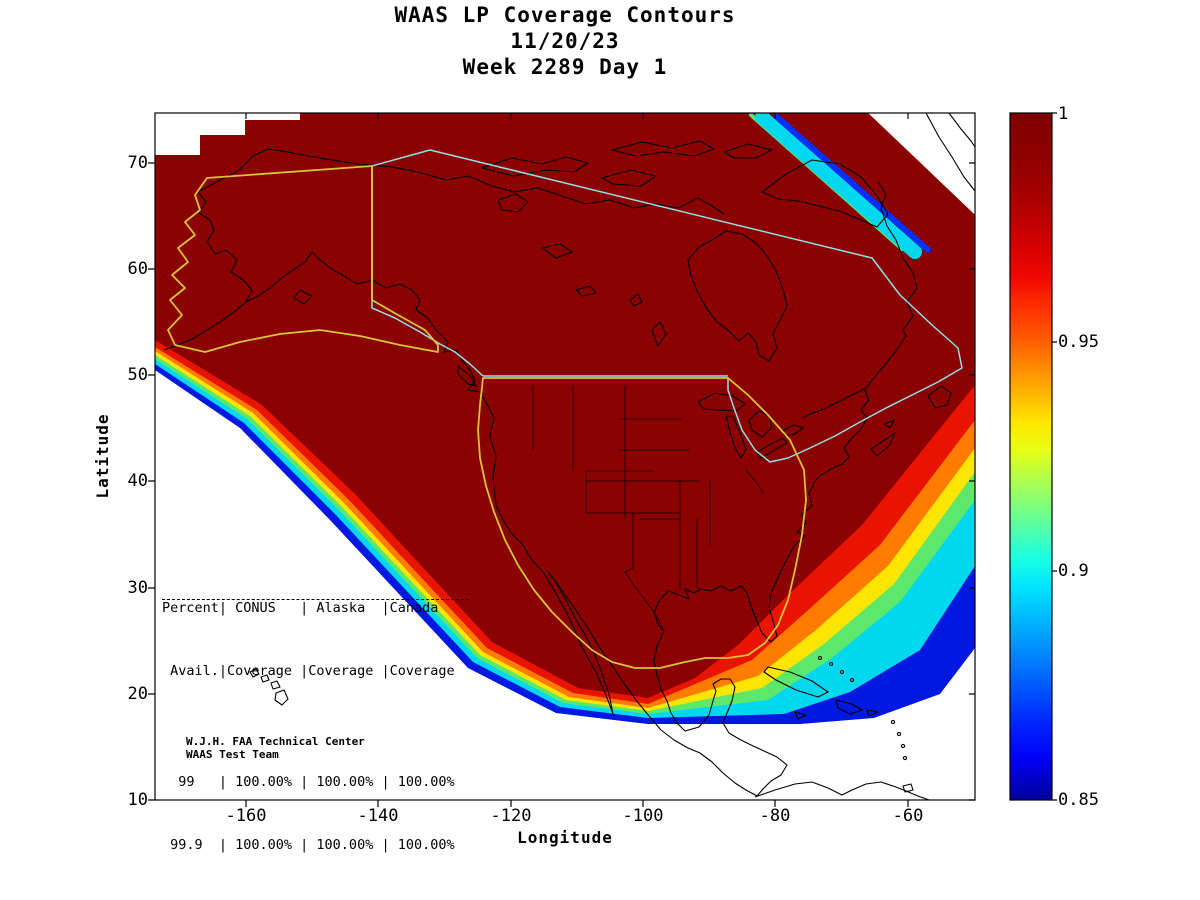 The width and height of the screenshot is (1200, 900). What do you see at coordinates (939, 397) in the screenshot?
I see `newfoundland` at bounding box center [939, 397].